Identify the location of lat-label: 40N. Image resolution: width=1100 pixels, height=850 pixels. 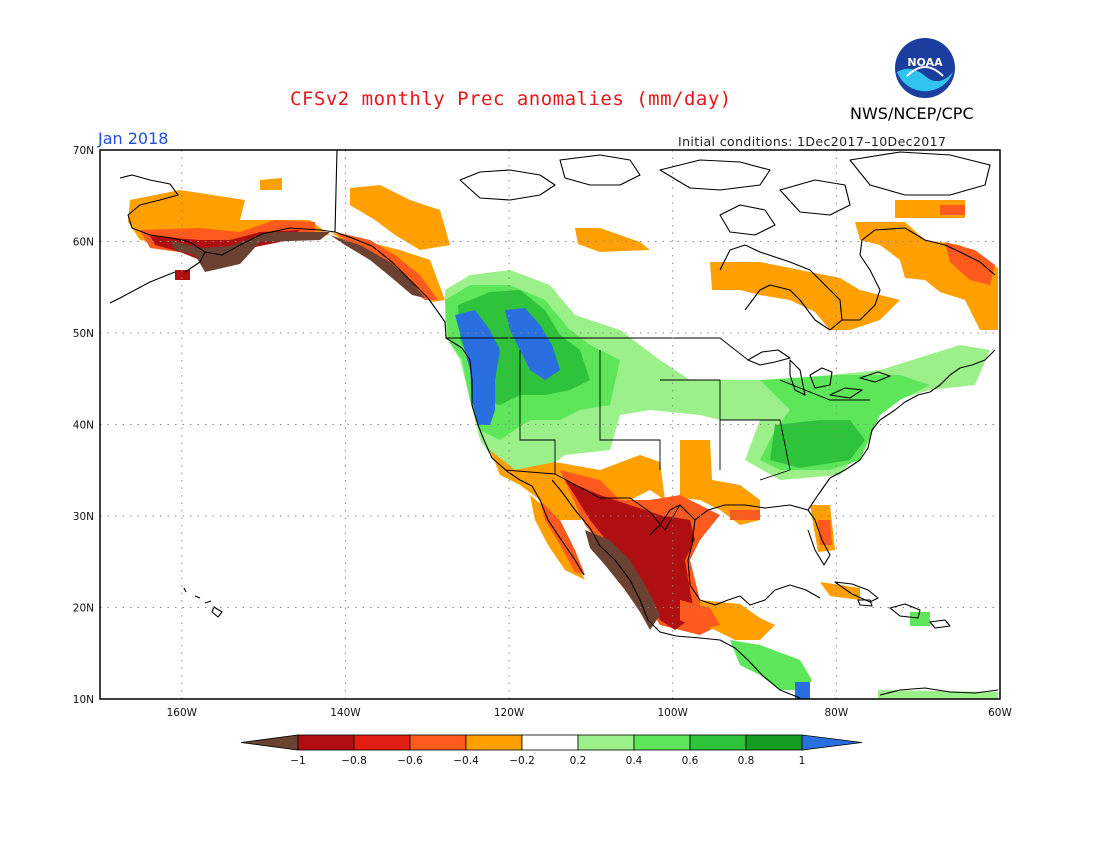
(83, 426).